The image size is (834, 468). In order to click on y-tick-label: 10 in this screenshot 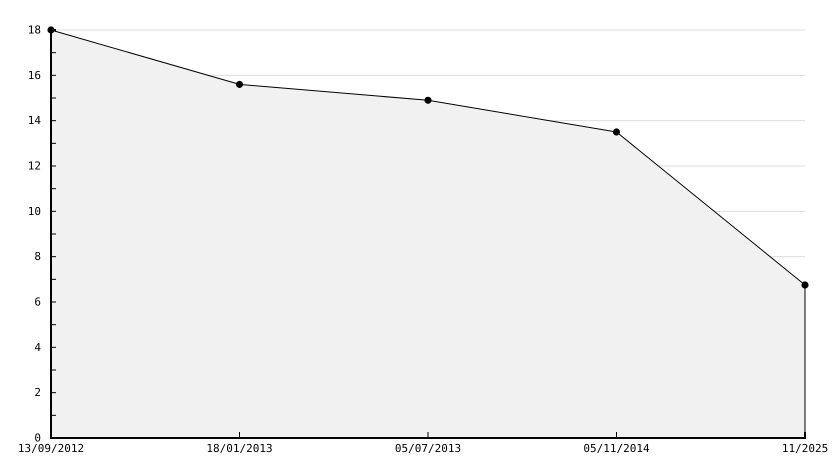, I will do `click(34, 211)`.